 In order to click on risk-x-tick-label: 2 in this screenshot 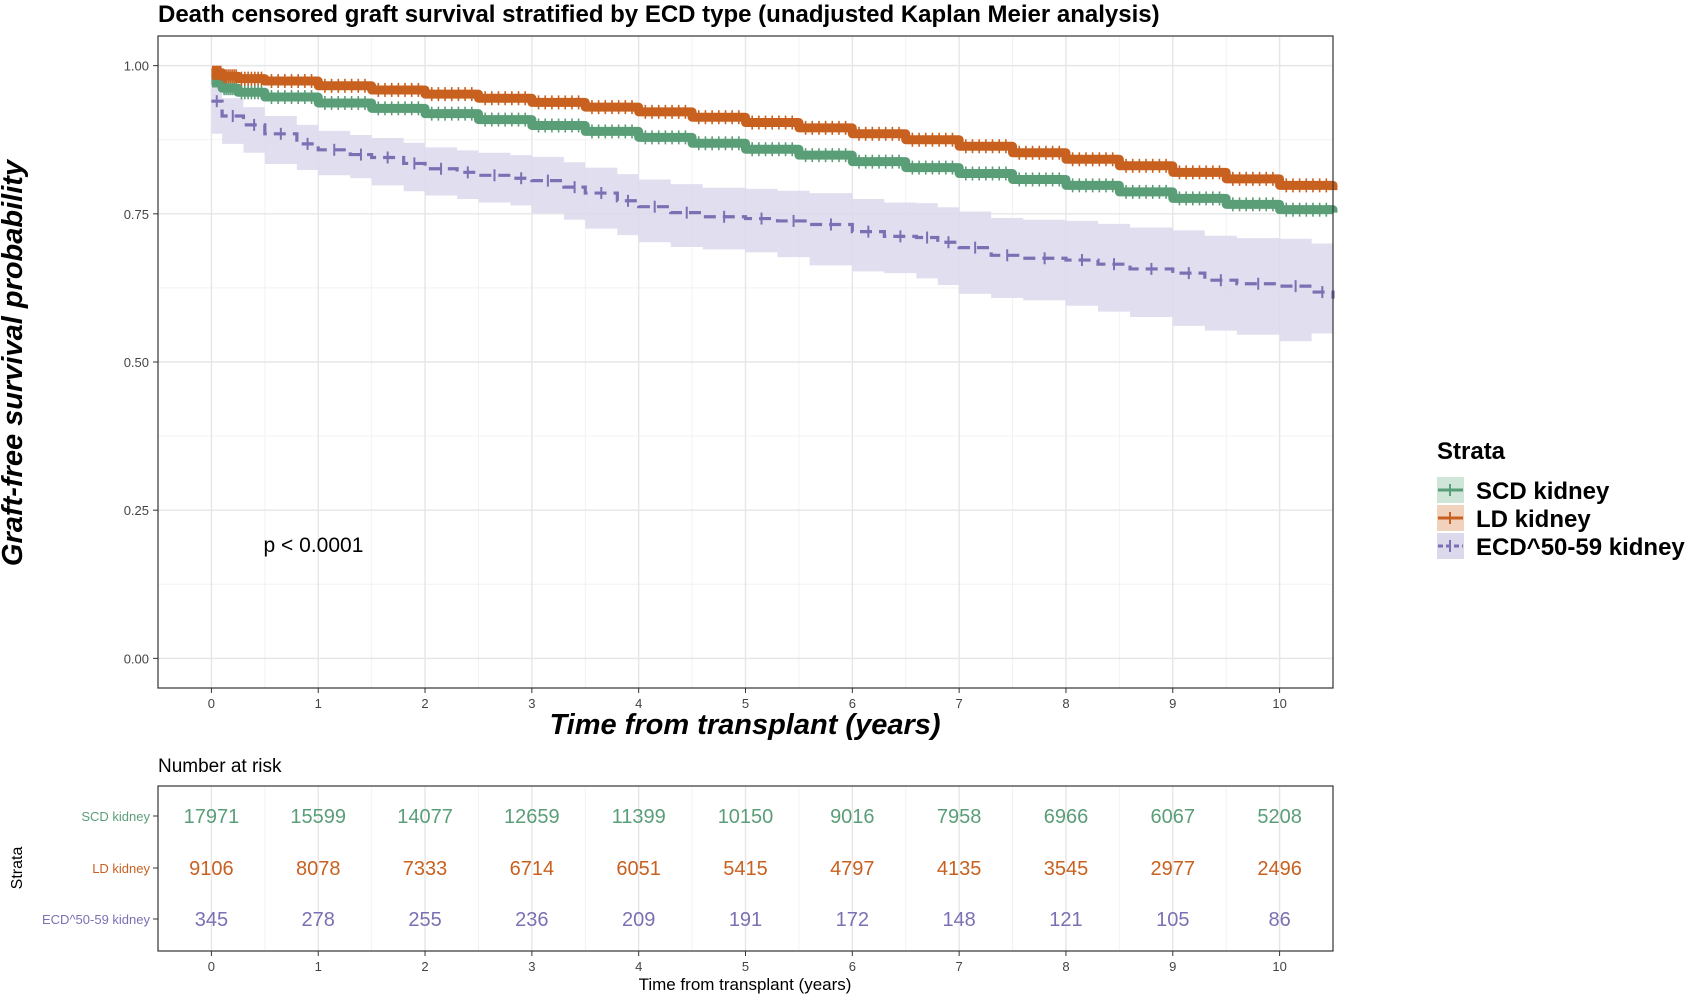, I will do `click(424, 966)`.